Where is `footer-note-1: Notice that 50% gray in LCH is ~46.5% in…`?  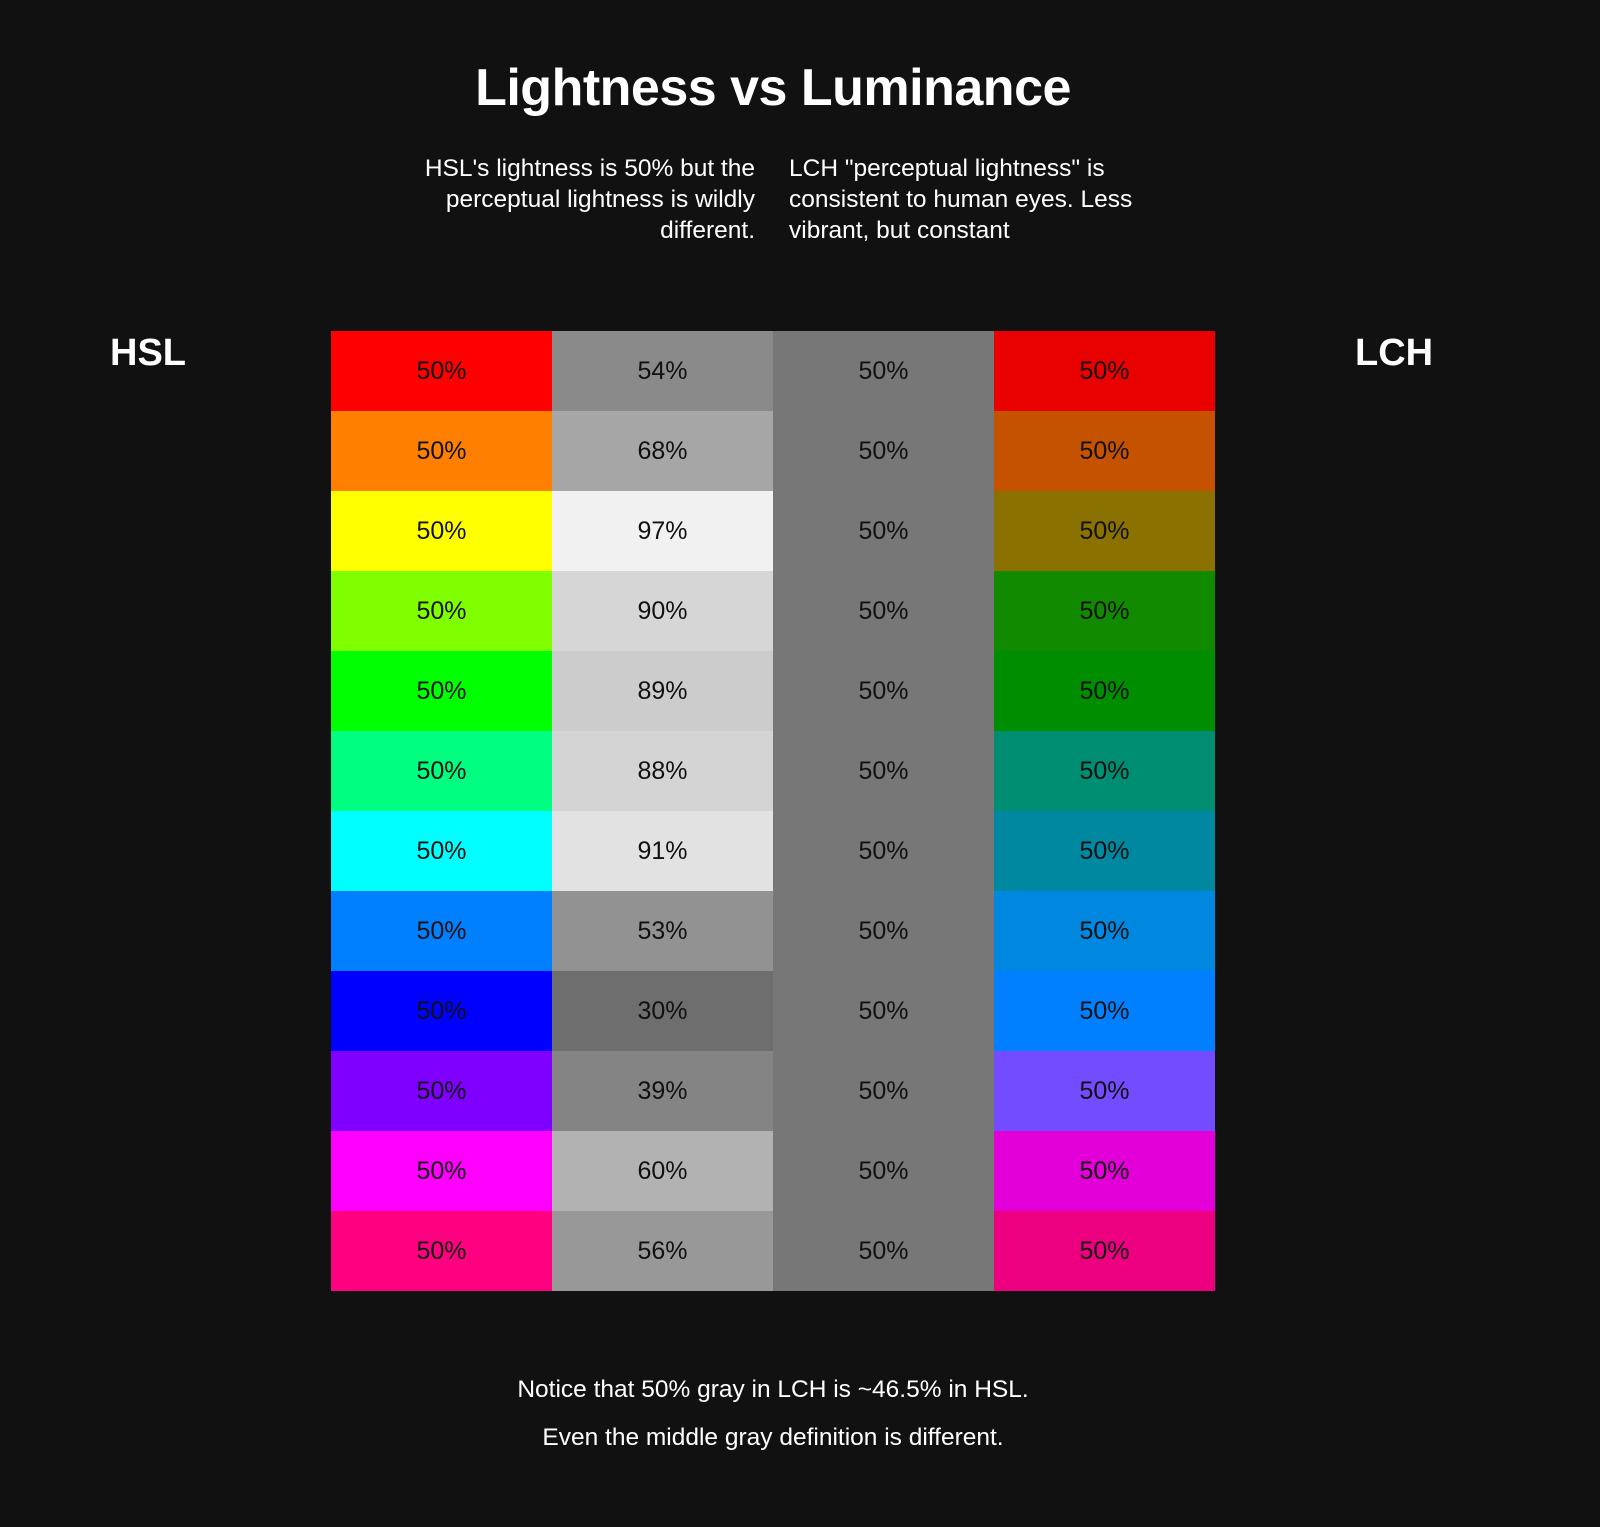
footer-note-1: Notice that 50% gray in LCH is ~46.5% in… is located at coordinates (773, 1389).